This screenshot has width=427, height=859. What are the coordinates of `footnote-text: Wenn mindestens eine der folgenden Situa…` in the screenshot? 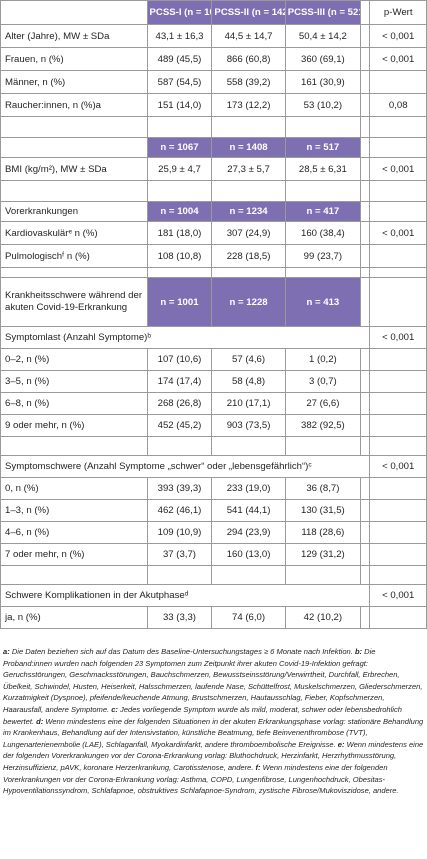 It's located at (213, 732).